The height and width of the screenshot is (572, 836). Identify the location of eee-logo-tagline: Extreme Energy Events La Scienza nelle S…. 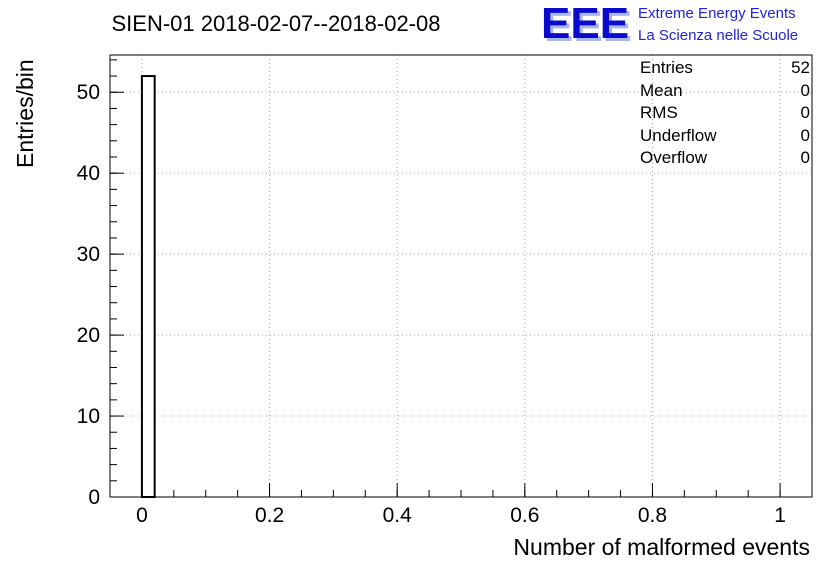
(718, 24).